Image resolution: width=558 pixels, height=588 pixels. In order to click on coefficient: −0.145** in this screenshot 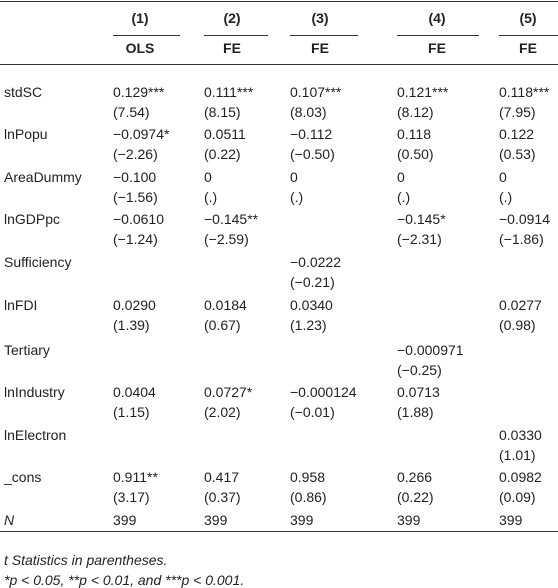, I will do `click(231, 219)`.